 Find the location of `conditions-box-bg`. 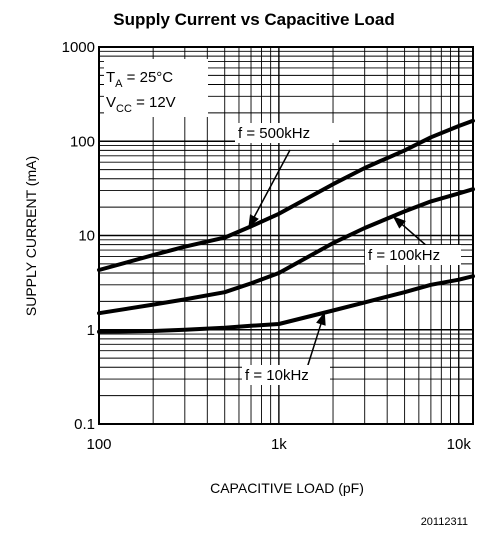

conditions-box-bg is located at coordinates (156, 88).